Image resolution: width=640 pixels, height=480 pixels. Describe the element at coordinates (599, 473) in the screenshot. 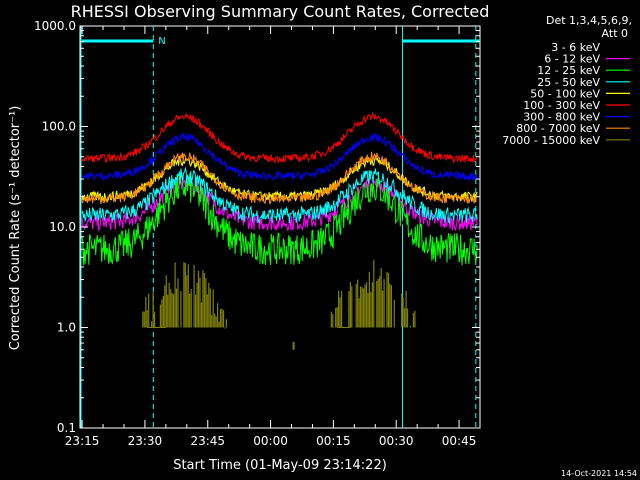

I see `generation-timestamp: 14-Oct-2021 14:54` at that location.